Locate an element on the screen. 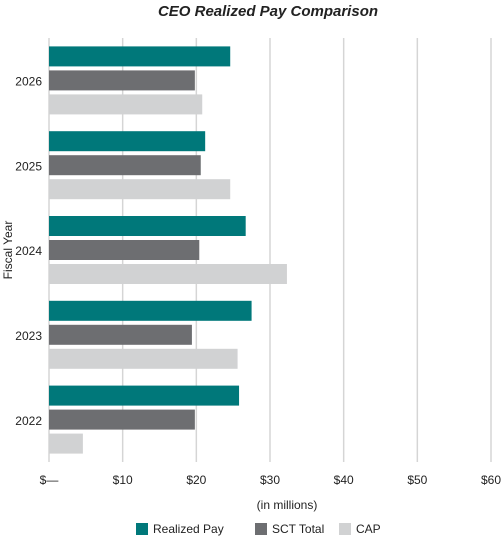  y-tick-label: 2024 is located at coordinates (28, 251).